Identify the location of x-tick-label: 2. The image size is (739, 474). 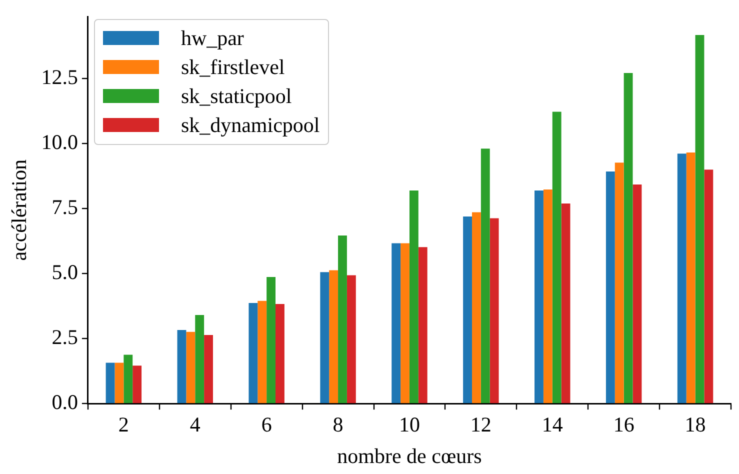
(123, 424).